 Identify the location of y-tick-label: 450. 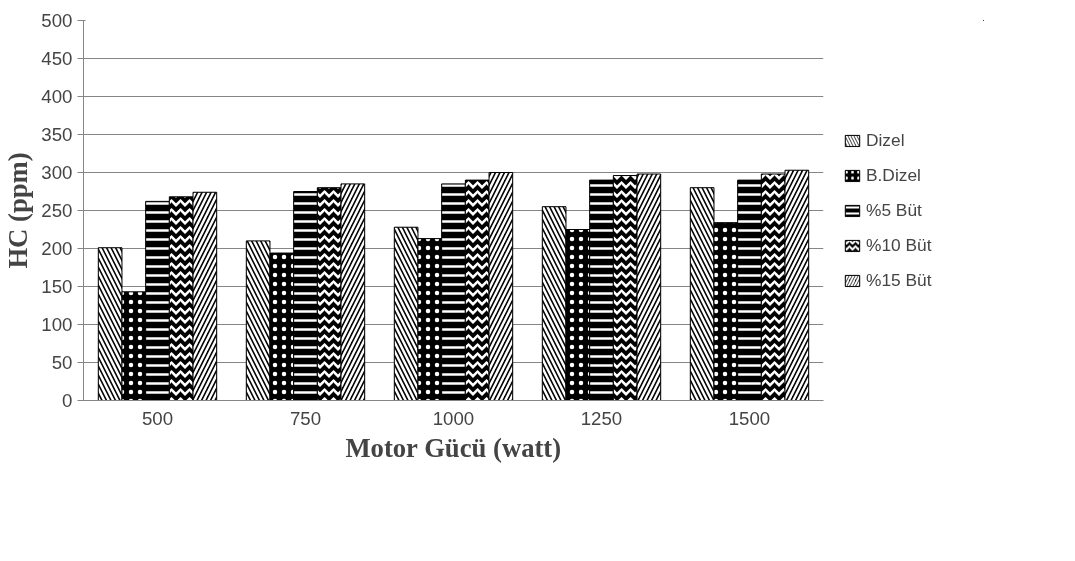
(57, 58).